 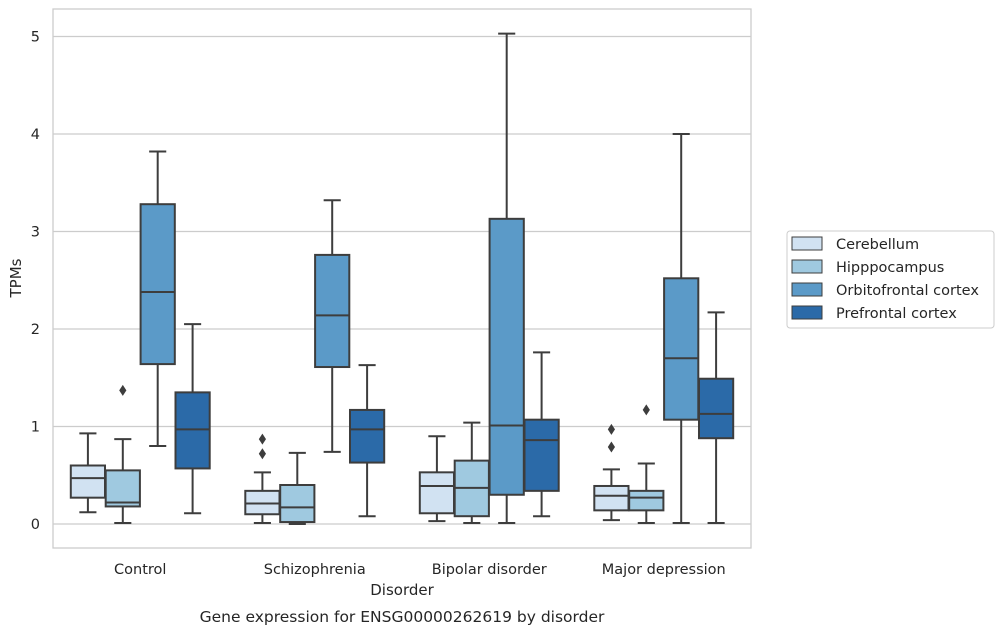 I want to click on legend-item-1: Cerebellum, so click(x=855, y=244).